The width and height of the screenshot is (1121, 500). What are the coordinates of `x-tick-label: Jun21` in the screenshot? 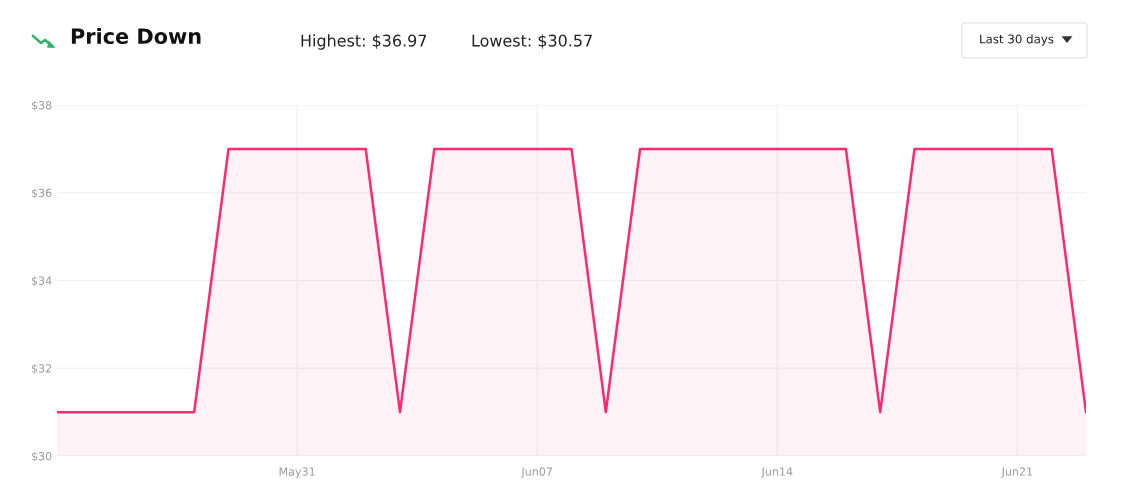 It's located at (1017, 472).